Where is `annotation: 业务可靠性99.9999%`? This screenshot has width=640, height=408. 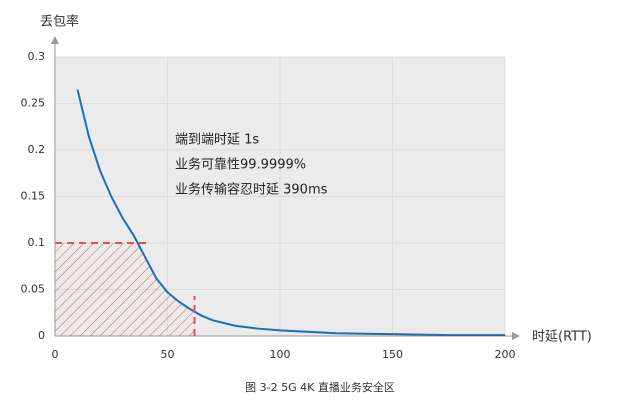 annotation: 业务可靠性99.9999% is located at coordinates (240, 165).